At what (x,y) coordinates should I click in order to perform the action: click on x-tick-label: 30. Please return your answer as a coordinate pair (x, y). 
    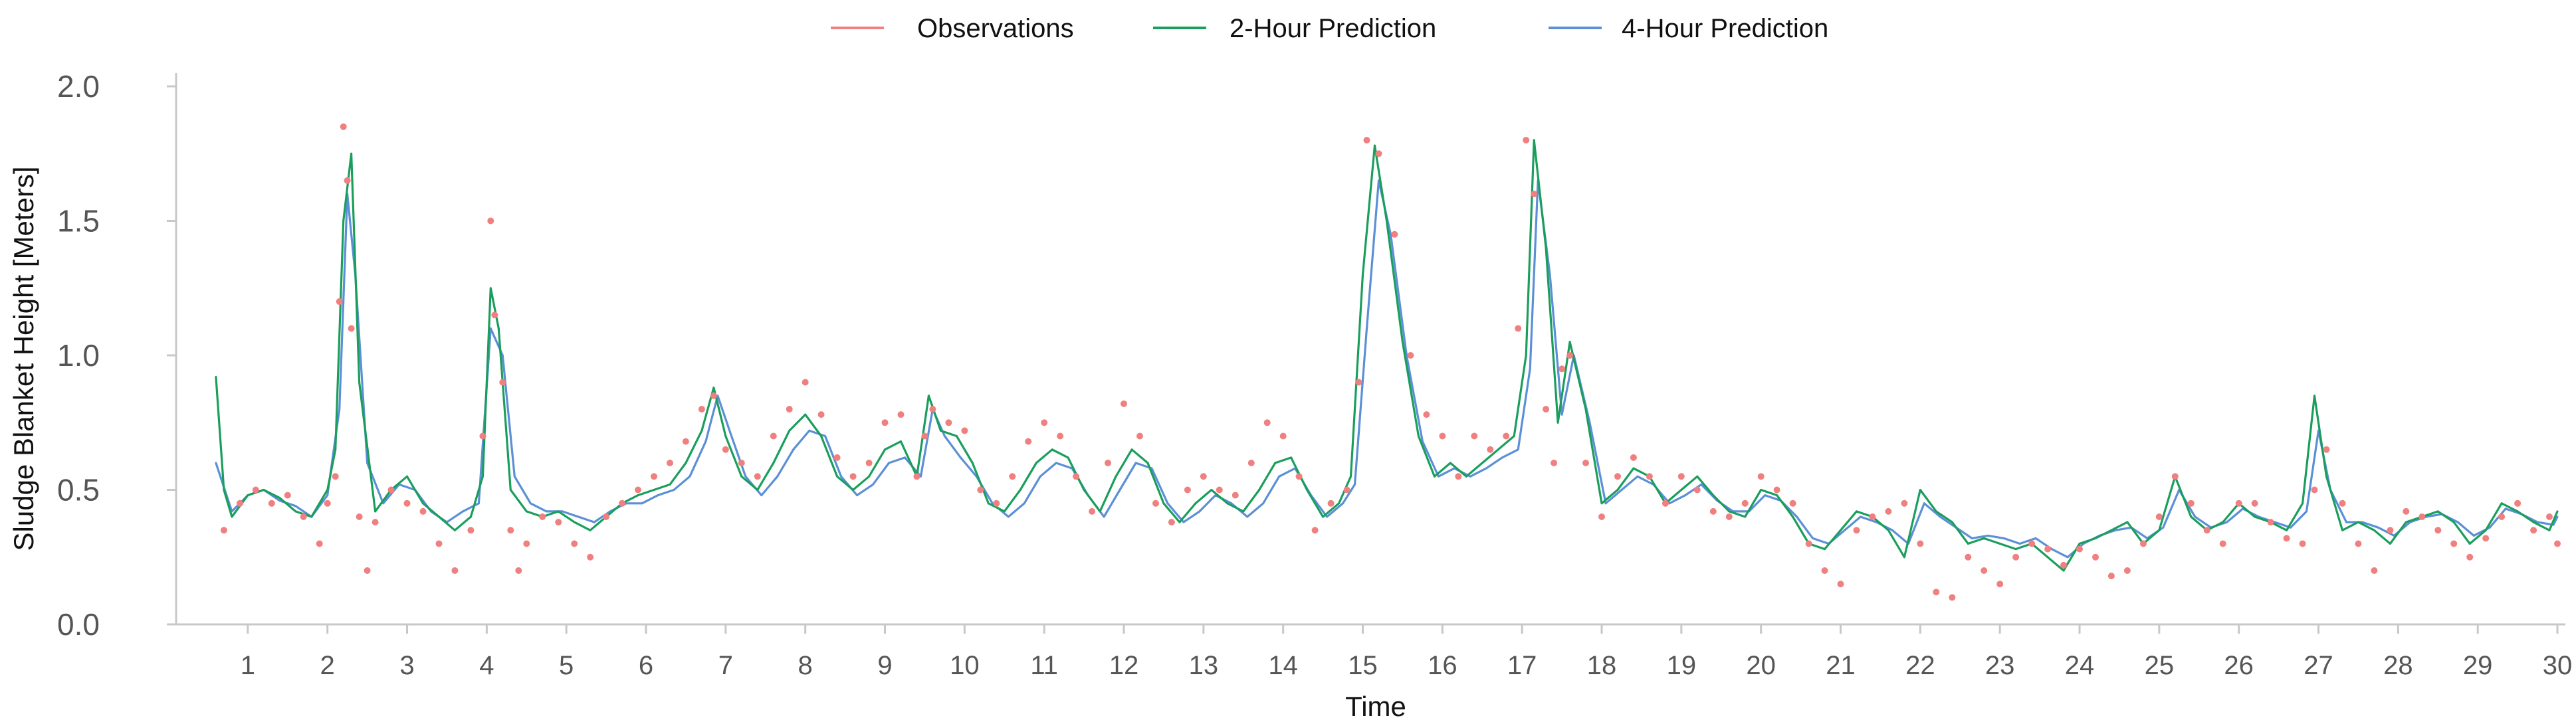
    Looking at the image, I should click on (2558, 665).